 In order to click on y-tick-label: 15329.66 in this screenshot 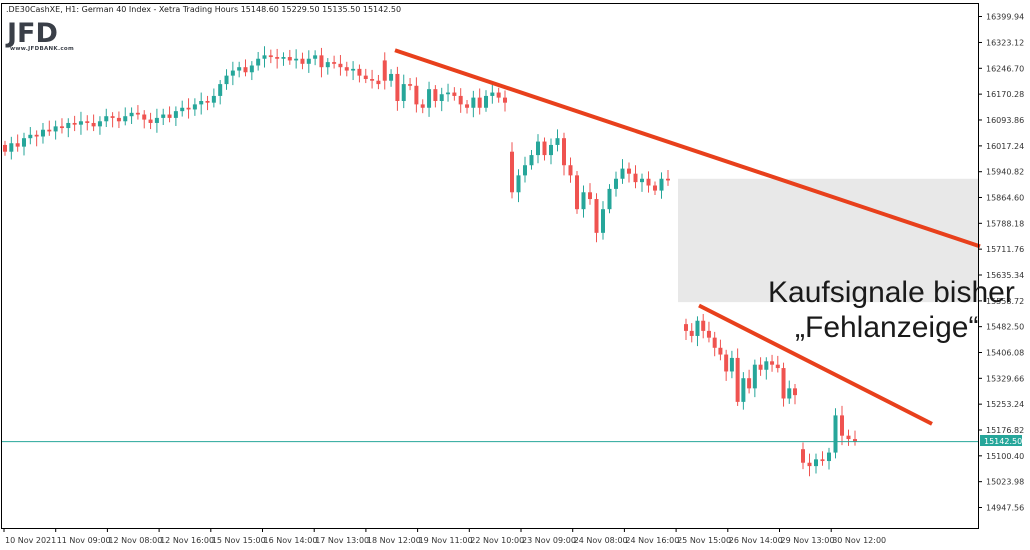, I will do `click(1005, 378)`.